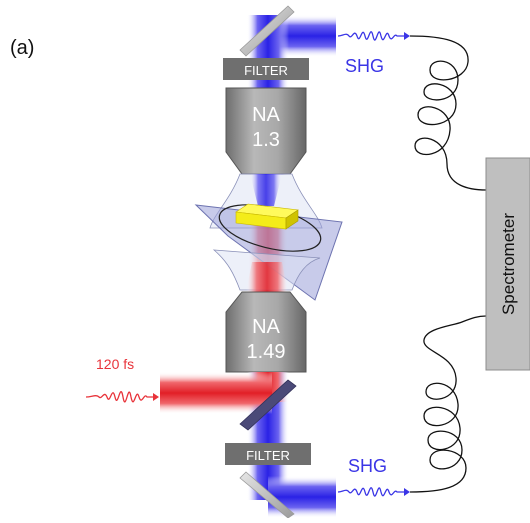  I want to click on pulse-duration-label: 120 fs, so click(115, 364).